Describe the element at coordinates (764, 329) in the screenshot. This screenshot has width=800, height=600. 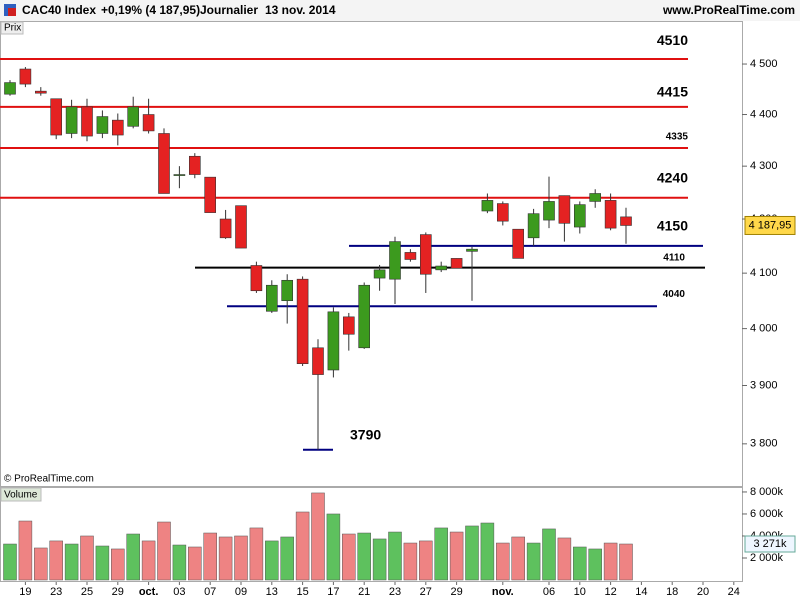
I see `y-tick-label: 4 000` at that location.